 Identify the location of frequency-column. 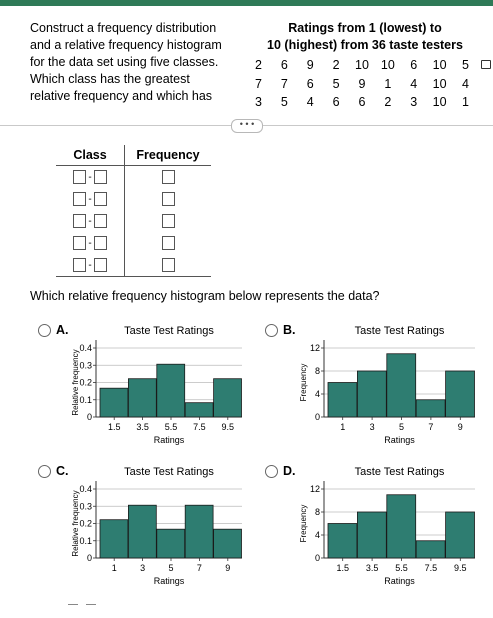
(167, 221).